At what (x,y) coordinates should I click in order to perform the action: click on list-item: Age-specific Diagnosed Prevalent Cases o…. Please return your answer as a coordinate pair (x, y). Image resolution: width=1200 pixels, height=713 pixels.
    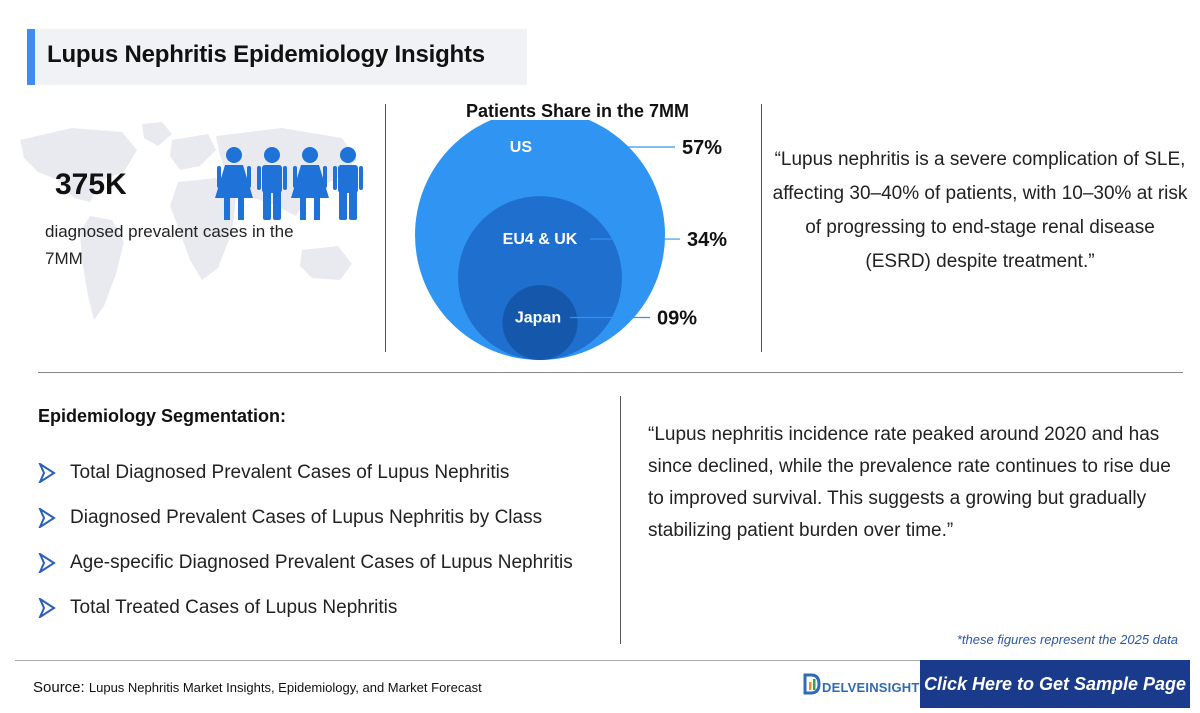
    Looking at the image, I should click on (305, 568).